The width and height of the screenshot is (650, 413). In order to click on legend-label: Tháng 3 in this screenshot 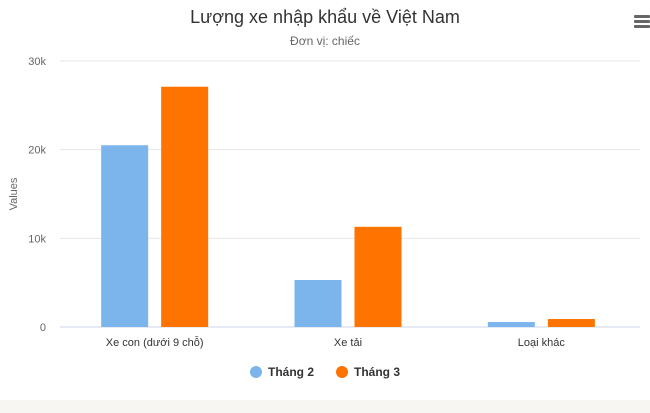, I will do `click(377, 372)`.